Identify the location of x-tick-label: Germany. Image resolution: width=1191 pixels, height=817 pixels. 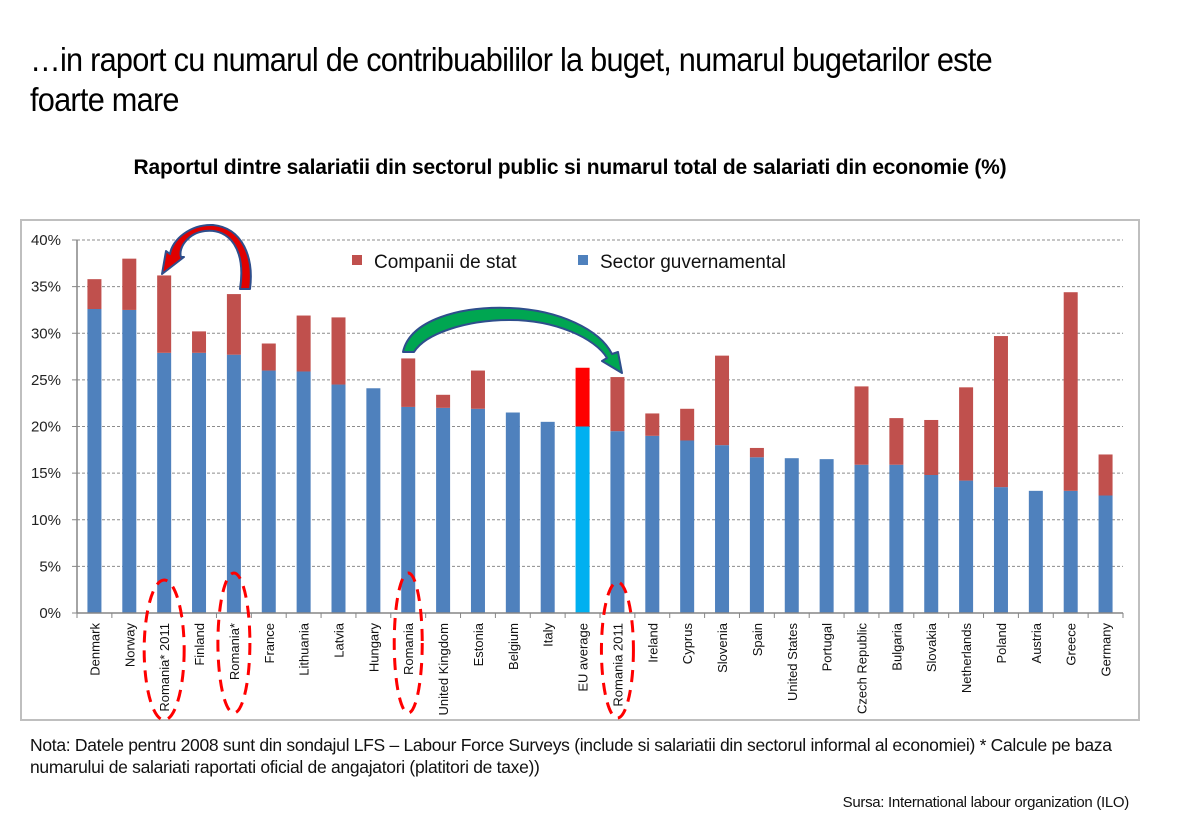
(1106, 650).